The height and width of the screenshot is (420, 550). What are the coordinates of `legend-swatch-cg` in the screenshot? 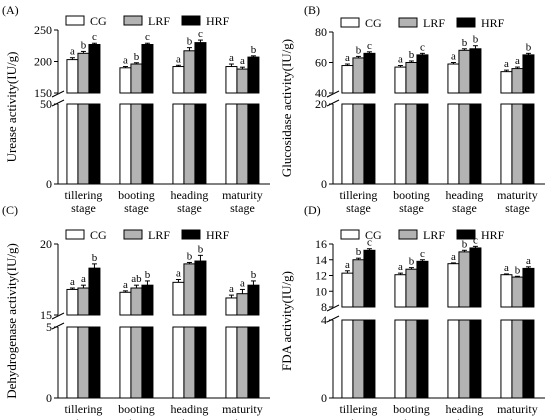 It's located at (75, 20).